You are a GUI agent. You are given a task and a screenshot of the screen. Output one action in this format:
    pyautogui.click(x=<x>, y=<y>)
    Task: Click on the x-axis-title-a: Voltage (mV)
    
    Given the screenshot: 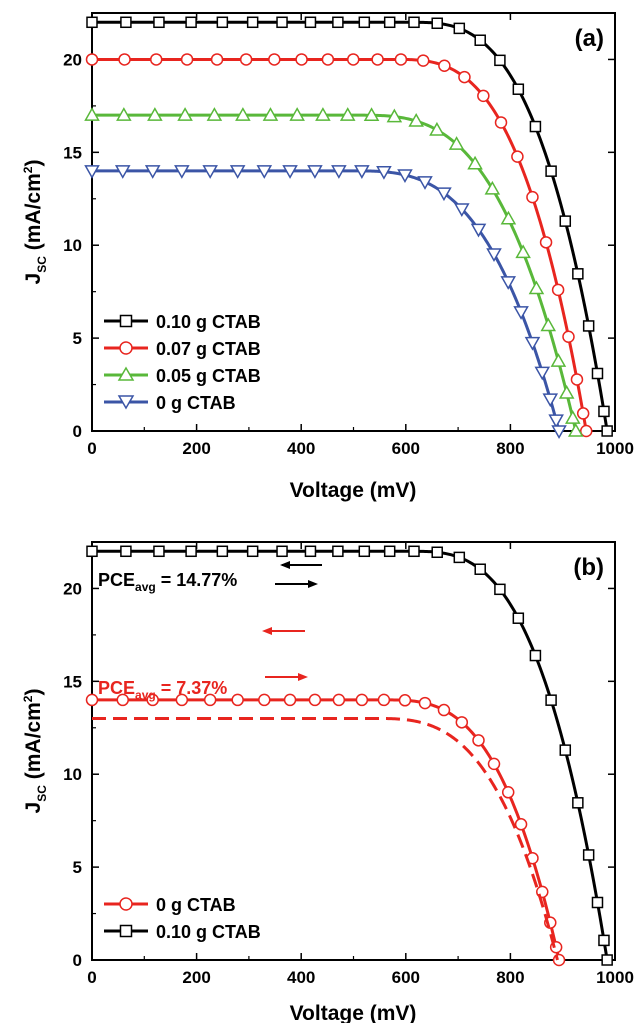 What is the action you would take?
    pyautogui.click(x=353, y=490)
    